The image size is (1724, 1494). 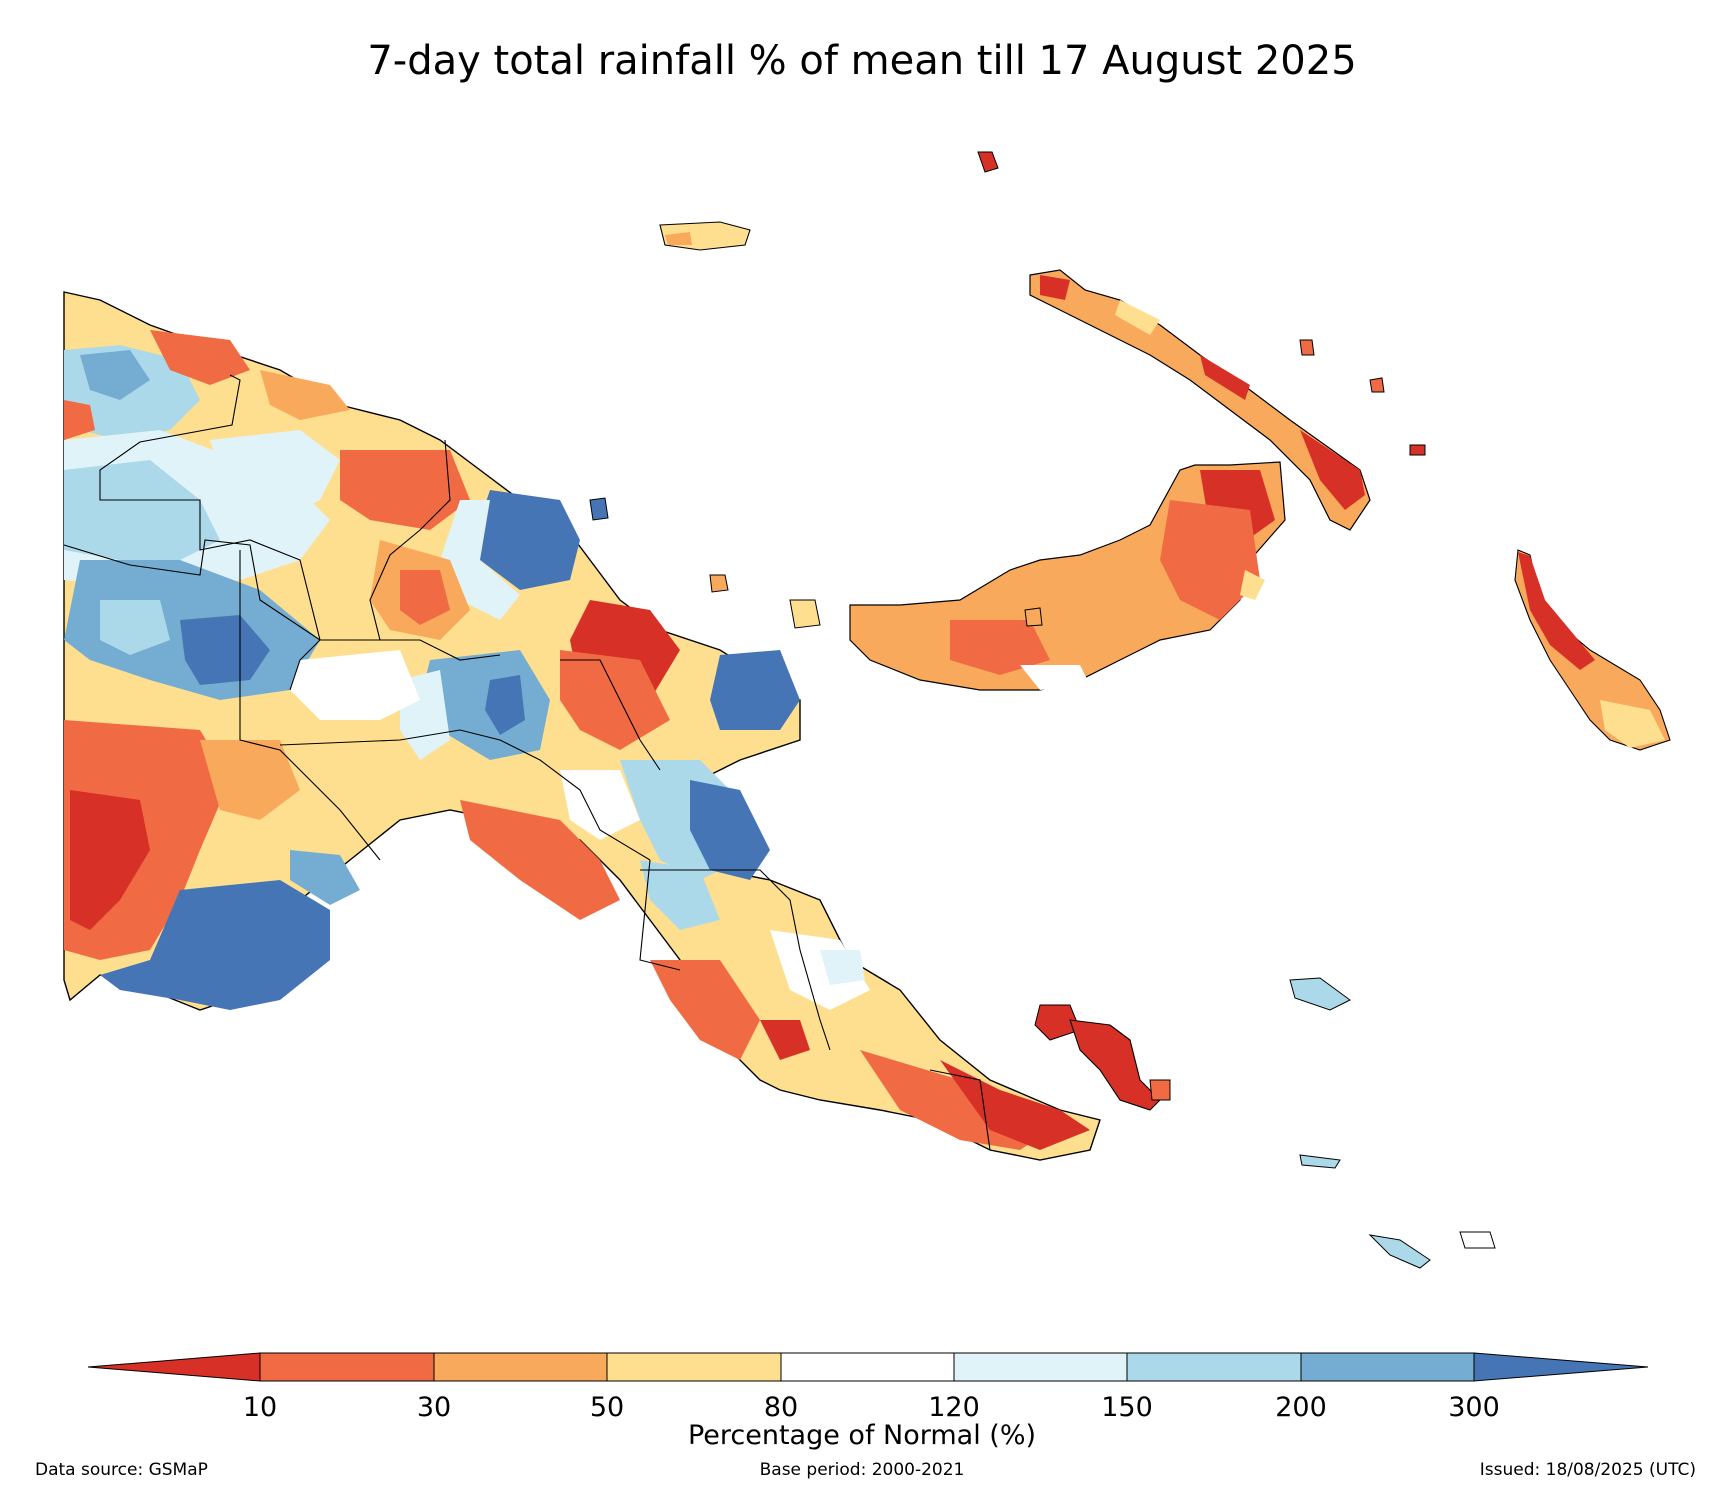 I want to click on boundary-sepik-madang, so click(x=410, y=540).